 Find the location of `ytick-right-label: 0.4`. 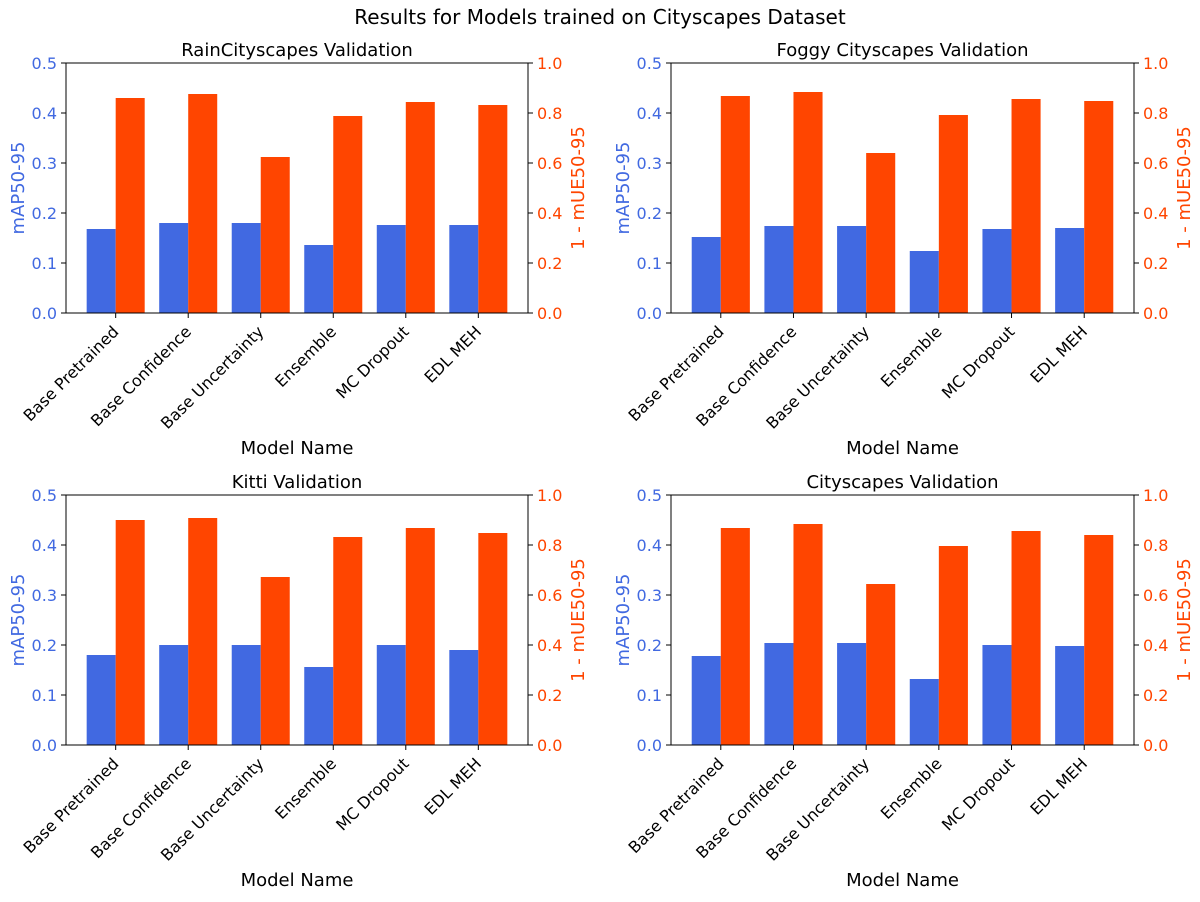

ytick-right-label: 0.4 is located at coordinates (549, 645).